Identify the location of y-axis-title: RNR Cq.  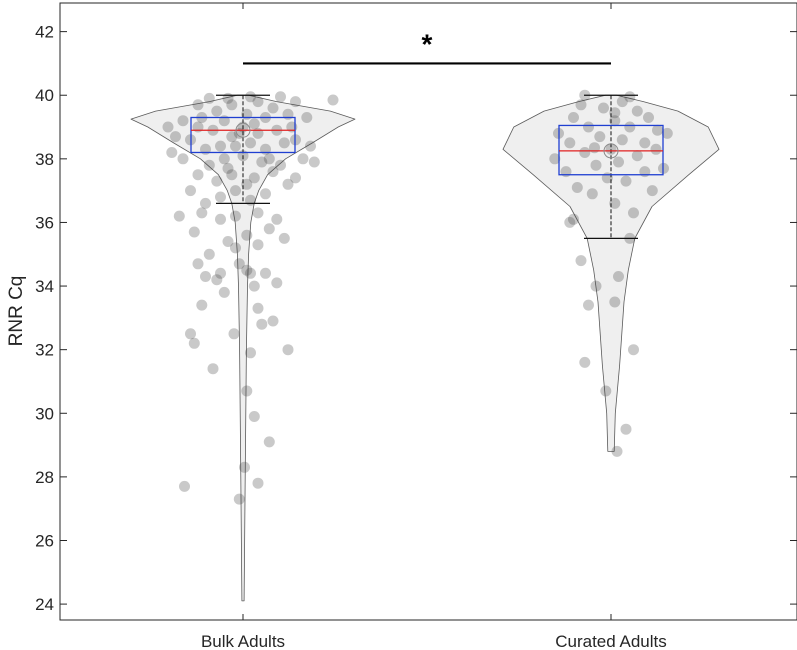
(16, 311).